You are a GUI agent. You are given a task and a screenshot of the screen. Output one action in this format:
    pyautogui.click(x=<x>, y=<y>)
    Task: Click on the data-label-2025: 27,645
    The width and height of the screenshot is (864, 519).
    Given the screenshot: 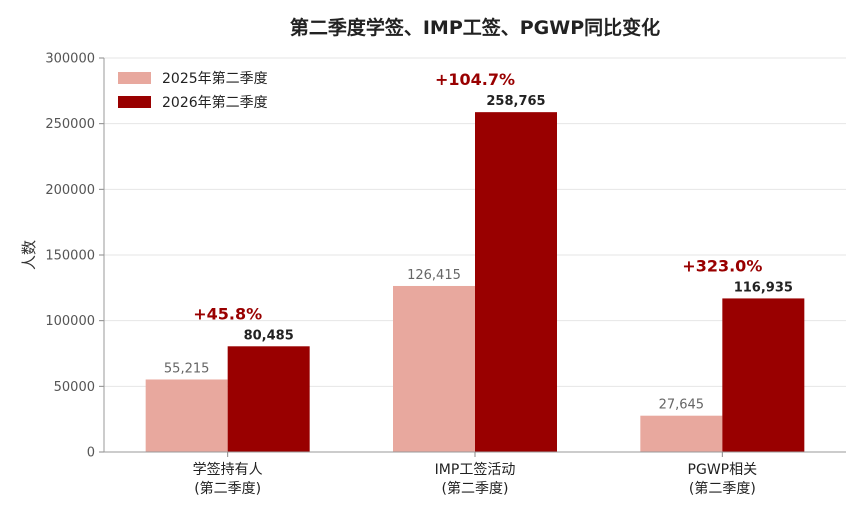 What is the action you would take?
    pyautogui.click(x=682, y=405)
    